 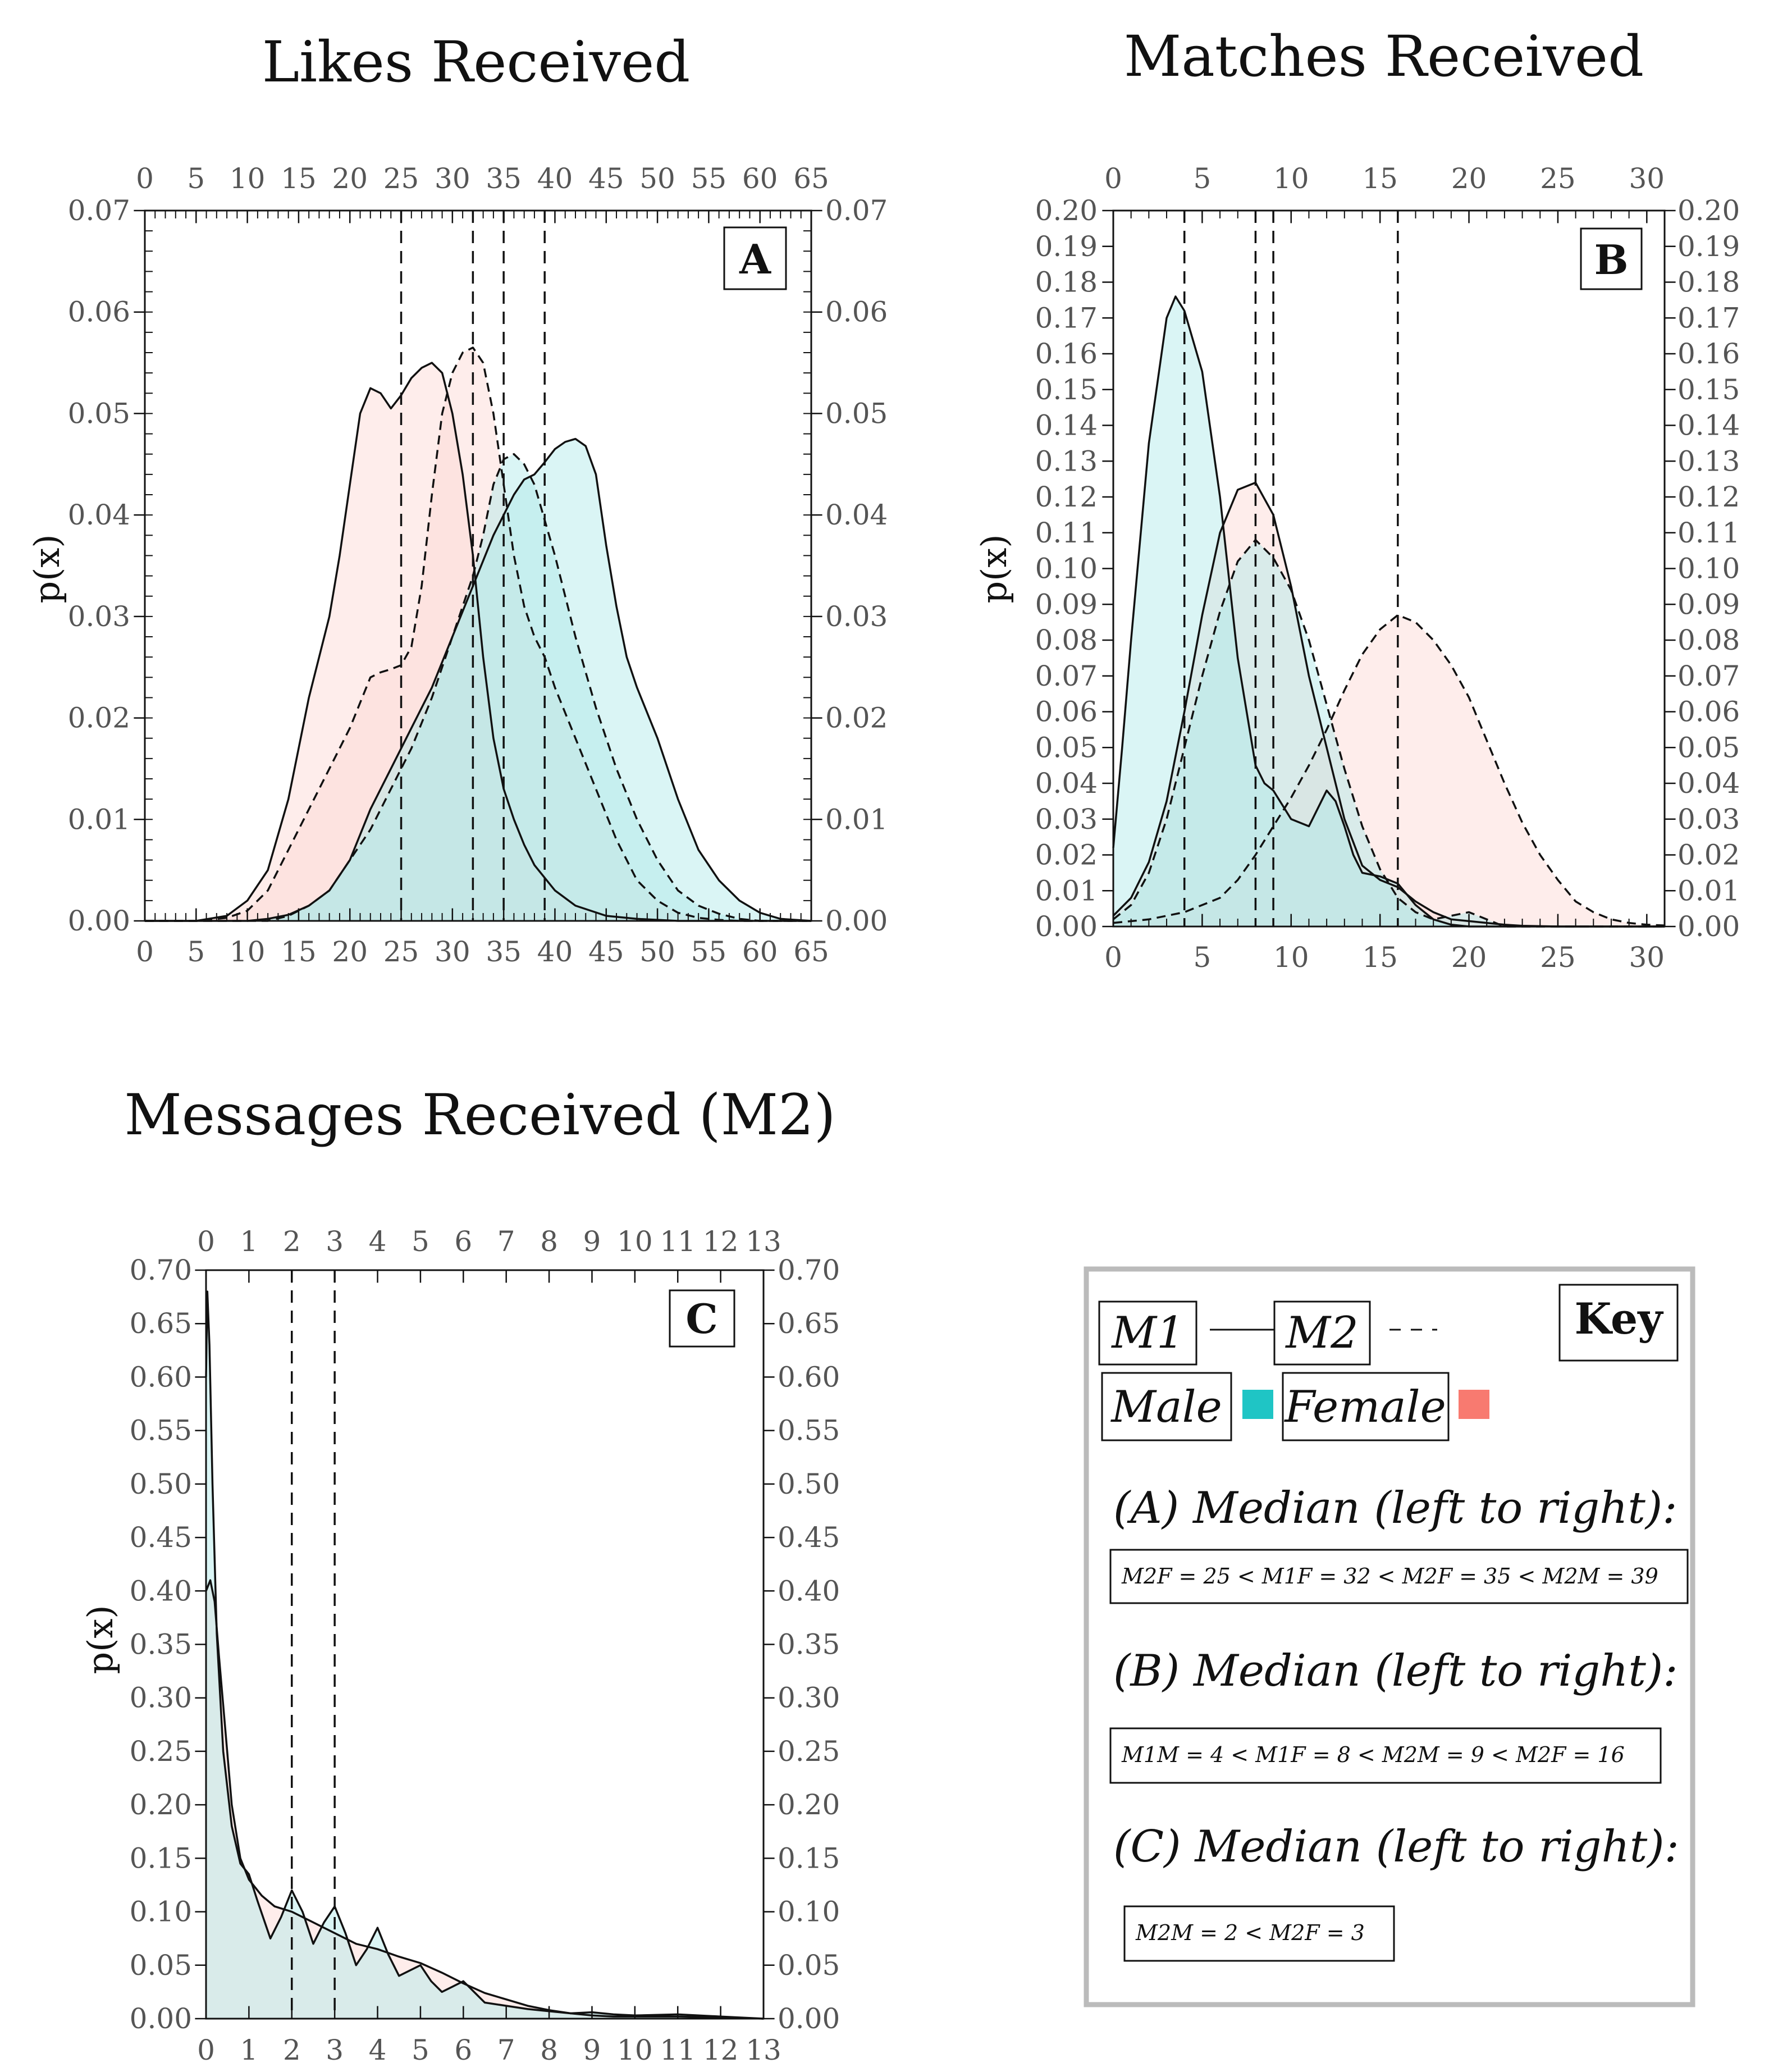 I want to click on key-m1-label: M1, so click(x=1147, y=1333).